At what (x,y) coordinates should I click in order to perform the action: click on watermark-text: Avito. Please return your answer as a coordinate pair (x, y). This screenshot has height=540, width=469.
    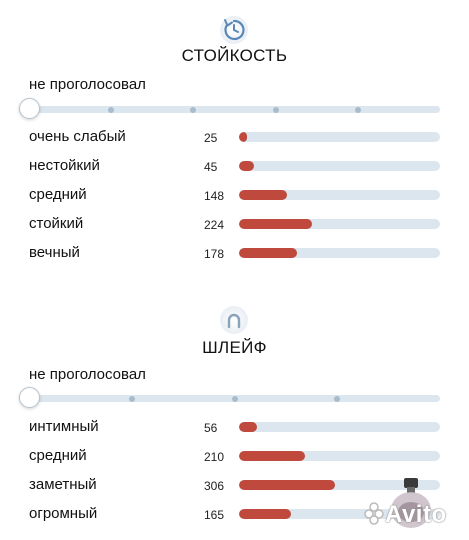
    Looking at the image, I should click on (416, 514).